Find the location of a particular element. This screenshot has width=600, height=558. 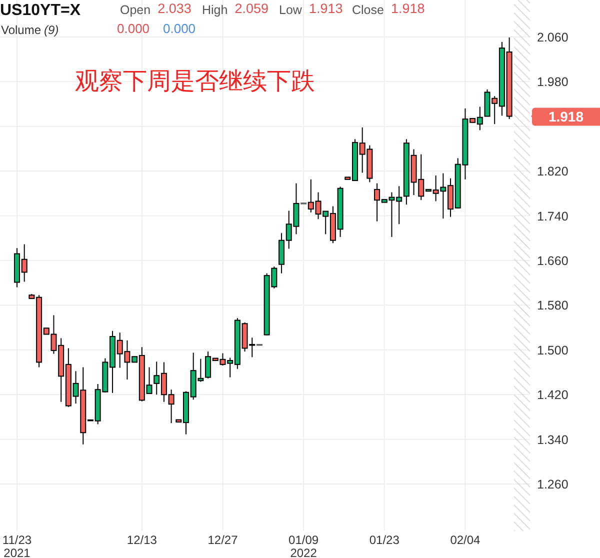

chart-title: US10YT=X is located at coordinates (40, 10).